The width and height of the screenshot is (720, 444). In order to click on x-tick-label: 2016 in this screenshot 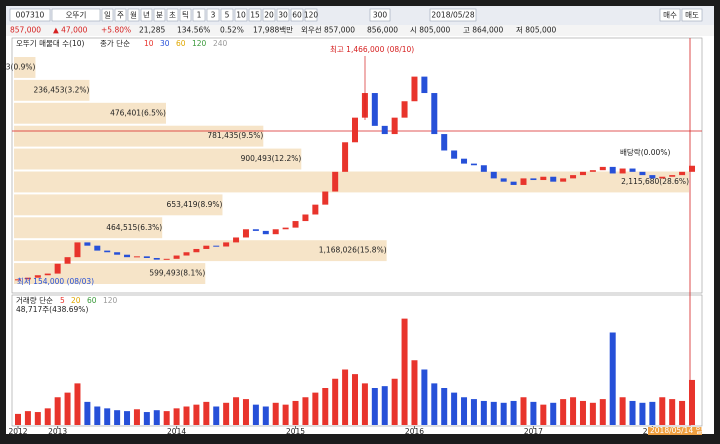, I will do `click(414, 431)`.